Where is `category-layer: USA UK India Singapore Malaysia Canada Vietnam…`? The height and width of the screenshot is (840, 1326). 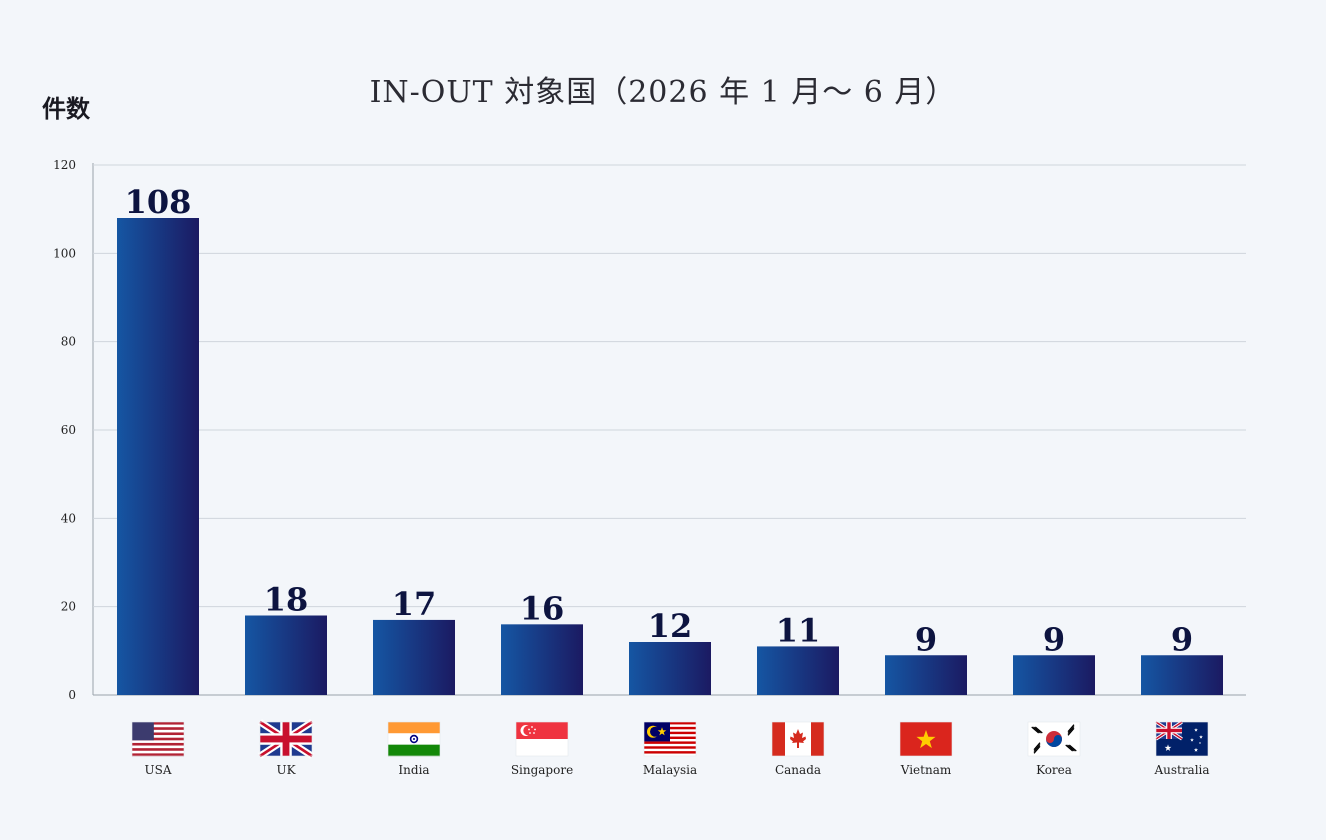 category-layer: USA UK India Singapore Malaysia Canada Vietnam… is located at coordinates (670, 748).